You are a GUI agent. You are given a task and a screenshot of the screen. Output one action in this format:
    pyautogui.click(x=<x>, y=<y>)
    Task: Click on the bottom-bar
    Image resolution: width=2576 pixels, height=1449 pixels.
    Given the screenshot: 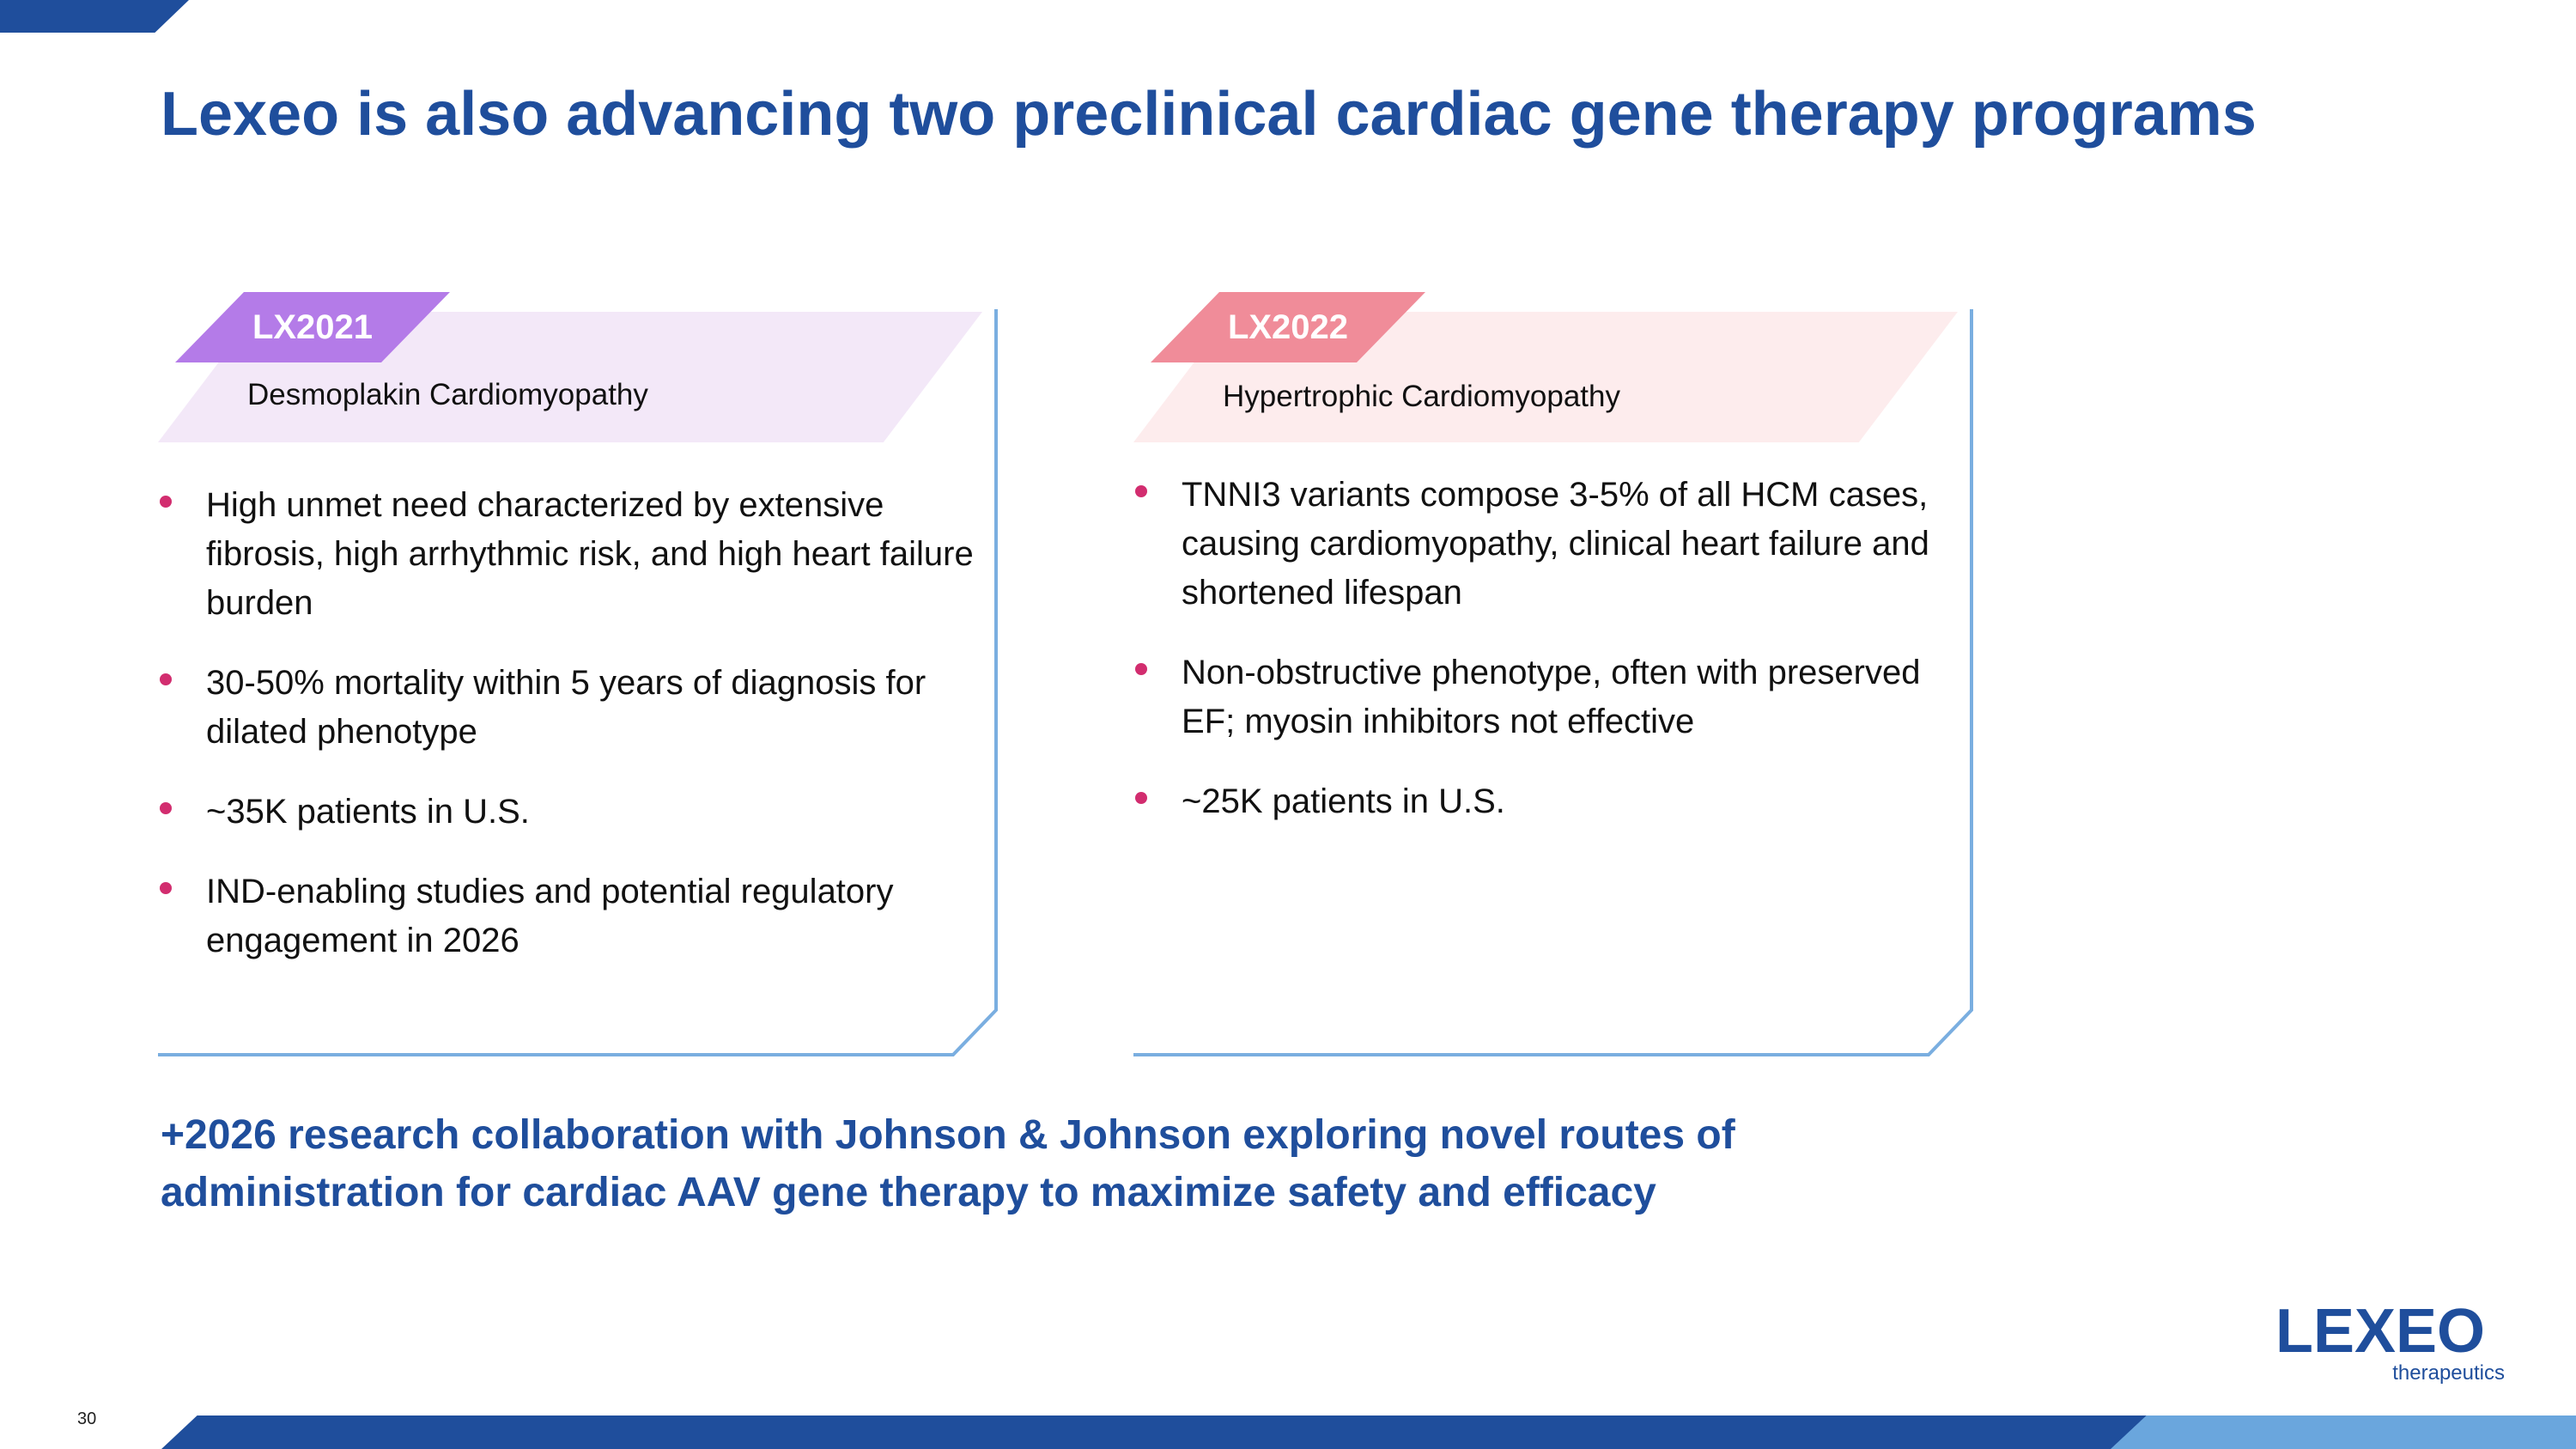 What is the action you would take?
    pyautogui.click(x=1154, y=1432)
    